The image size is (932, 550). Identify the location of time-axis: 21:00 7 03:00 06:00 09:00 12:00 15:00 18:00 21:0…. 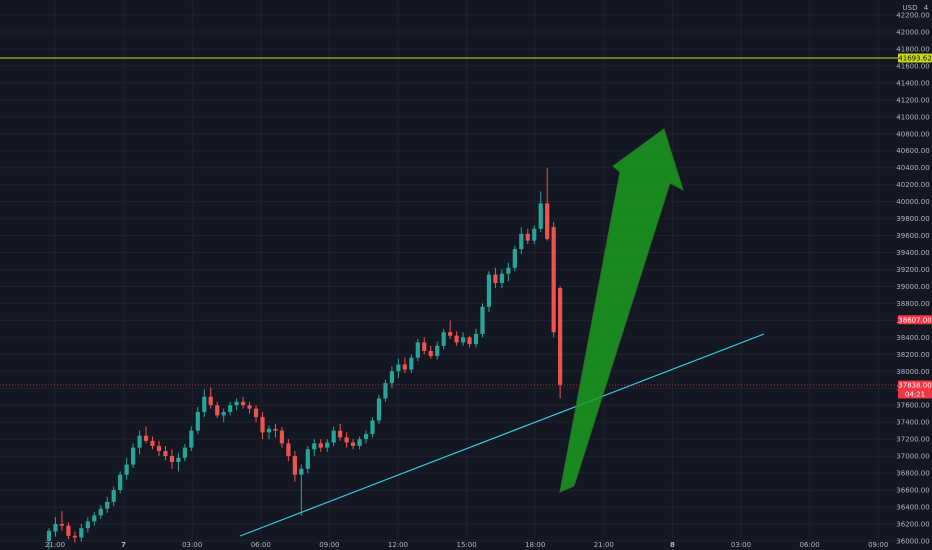
(466, 545).